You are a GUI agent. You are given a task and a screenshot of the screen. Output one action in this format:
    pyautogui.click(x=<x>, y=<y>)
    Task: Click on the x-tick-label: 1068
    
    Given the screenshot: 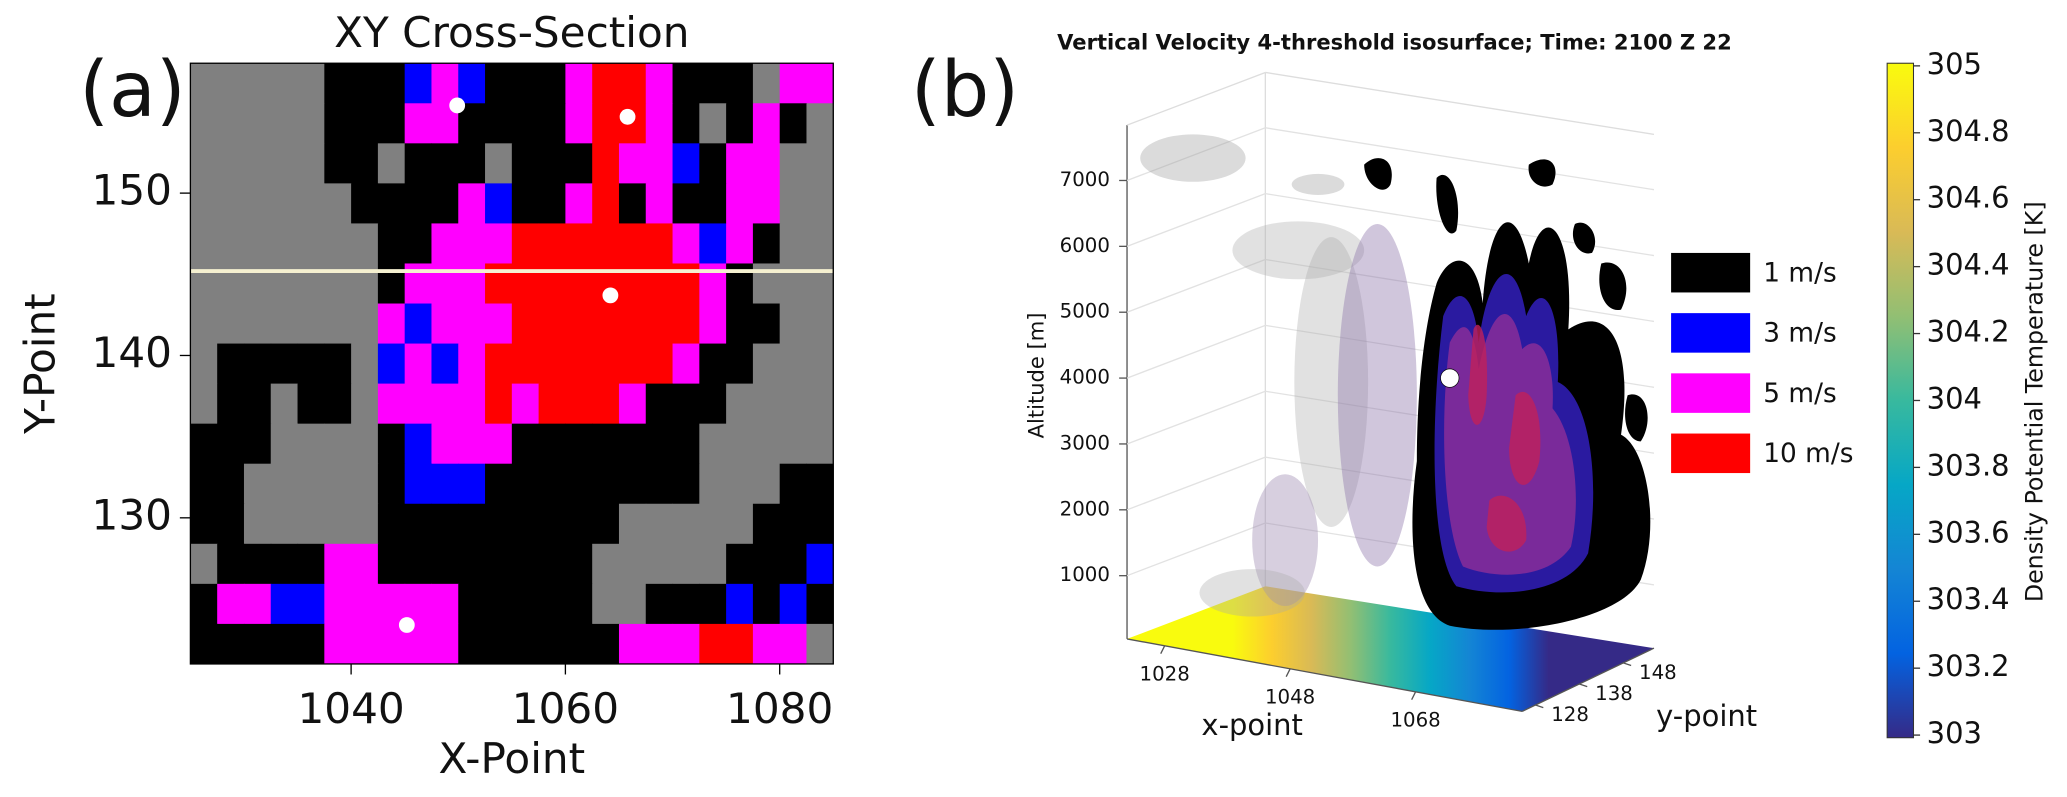 What is the action you would take?
    pyautogui.click(x=1415, y=719)
    